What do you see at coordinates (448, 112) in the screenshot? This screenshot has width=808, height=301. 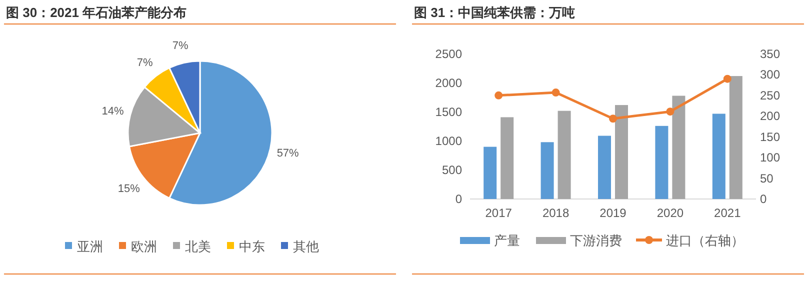 I see `y-tick-label: 1500` at bounding box center [448, 112].